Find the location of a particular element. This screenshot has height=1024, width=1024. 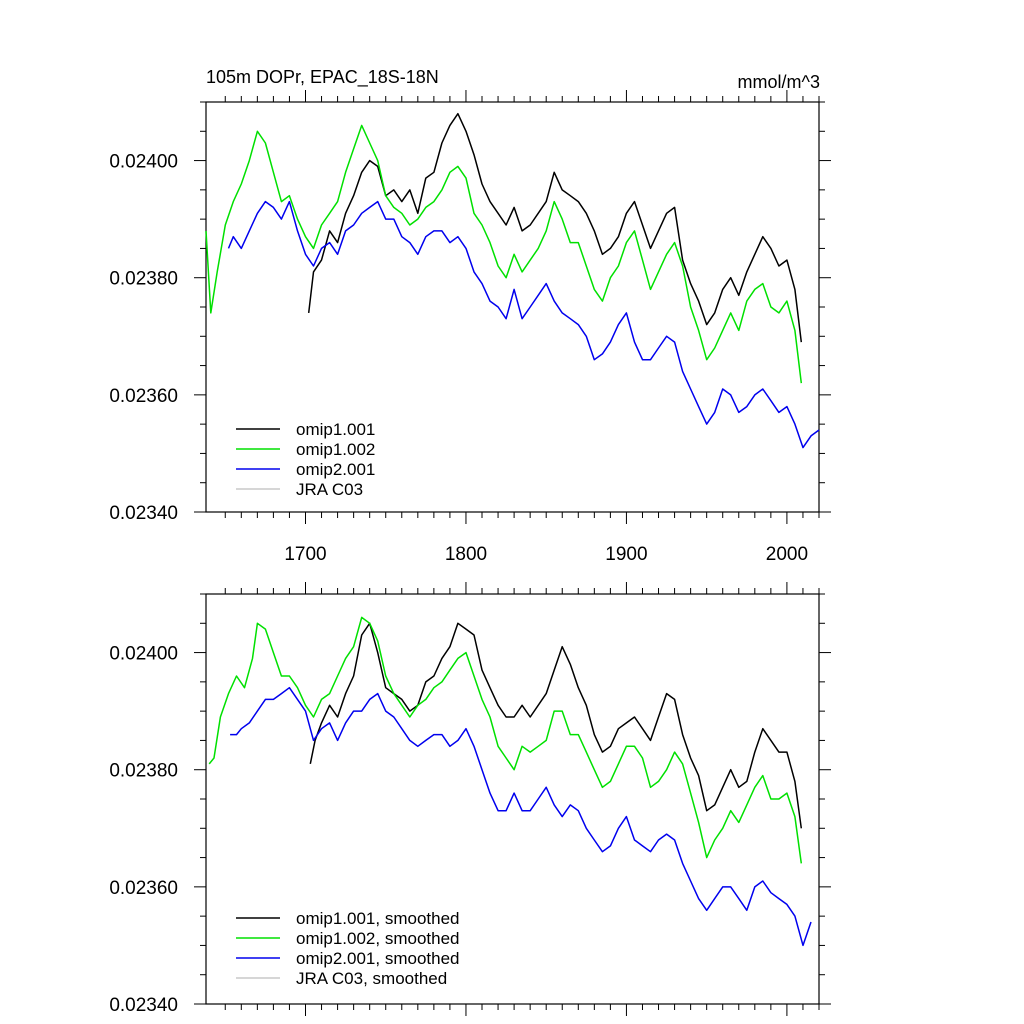

legend-label: JRA C03, smoothed is located at coordinates (371, 978).